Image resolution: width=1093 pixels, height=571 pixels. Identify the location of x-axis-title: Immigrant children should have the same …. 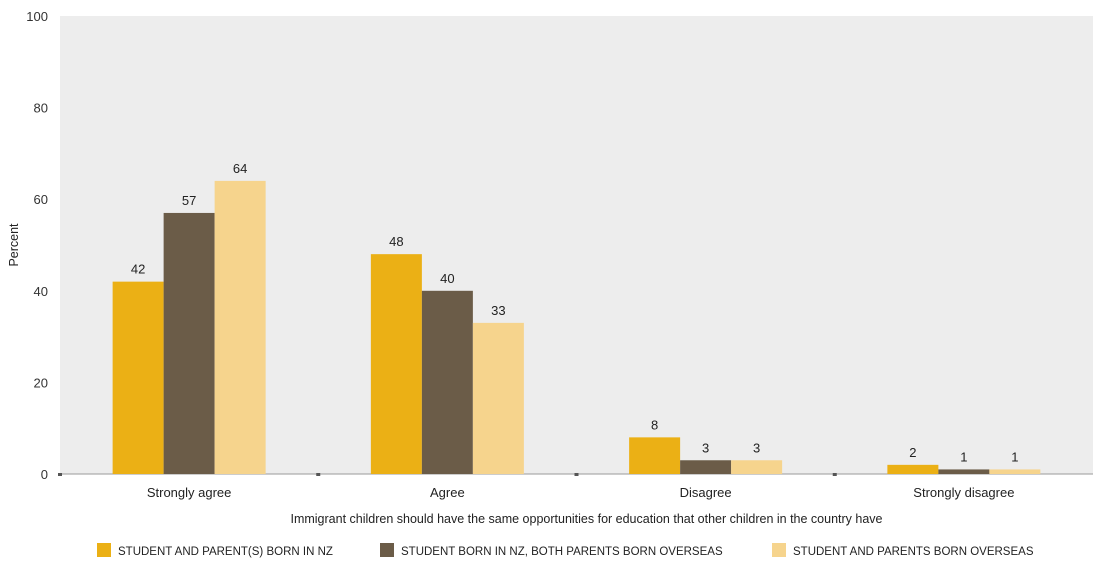
(586, 519).